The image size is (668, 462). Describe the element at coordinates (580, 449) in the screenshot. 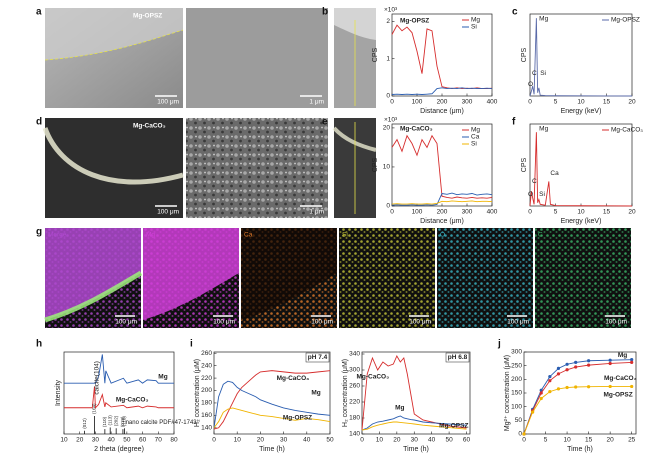

I see `x-axis-label: Time (h)` at that location.